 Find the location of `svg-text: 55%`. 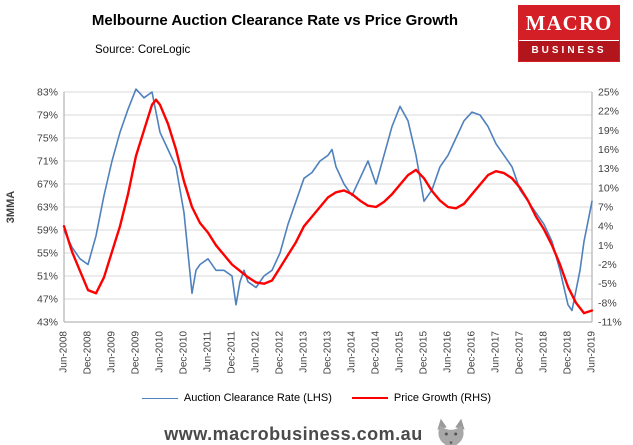

svg-text: 55% is located at coordinates (47, 254).